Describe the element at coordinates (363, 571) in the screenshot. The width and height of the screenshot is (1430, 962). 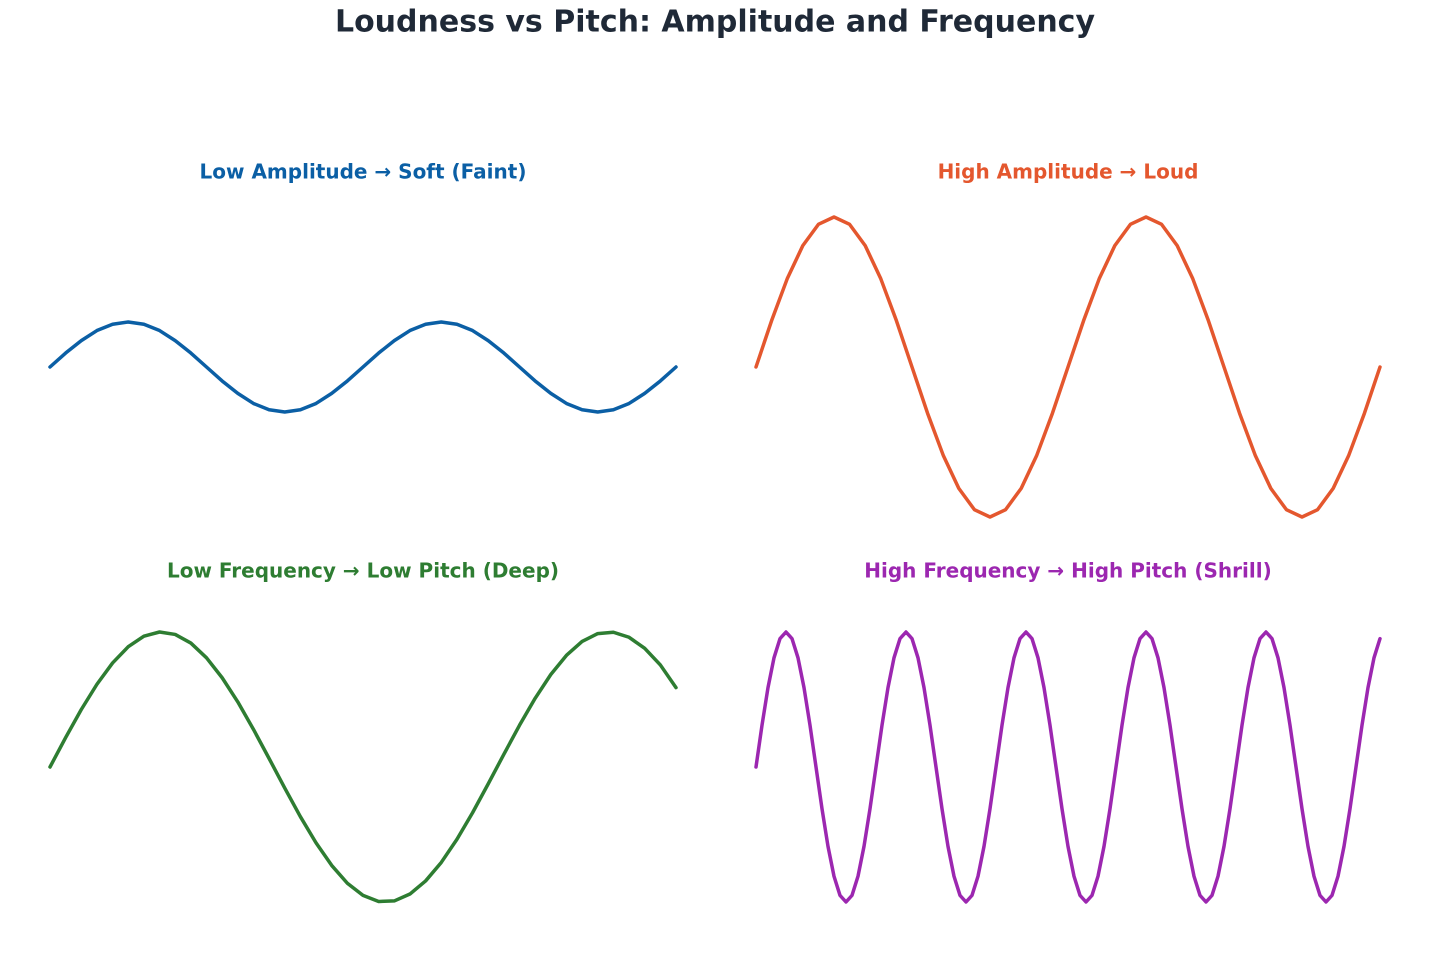
I see `panel-title: Low Frequency → Low Pitch (Deep)` at that location.